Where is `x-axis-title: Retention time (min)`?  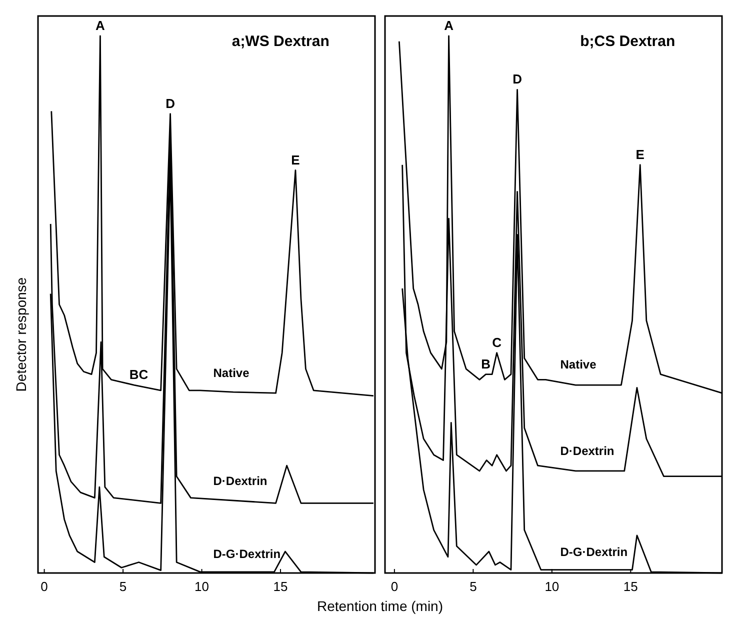 x-axis-title: Retention time (min) is located at coordinates (380, 606).